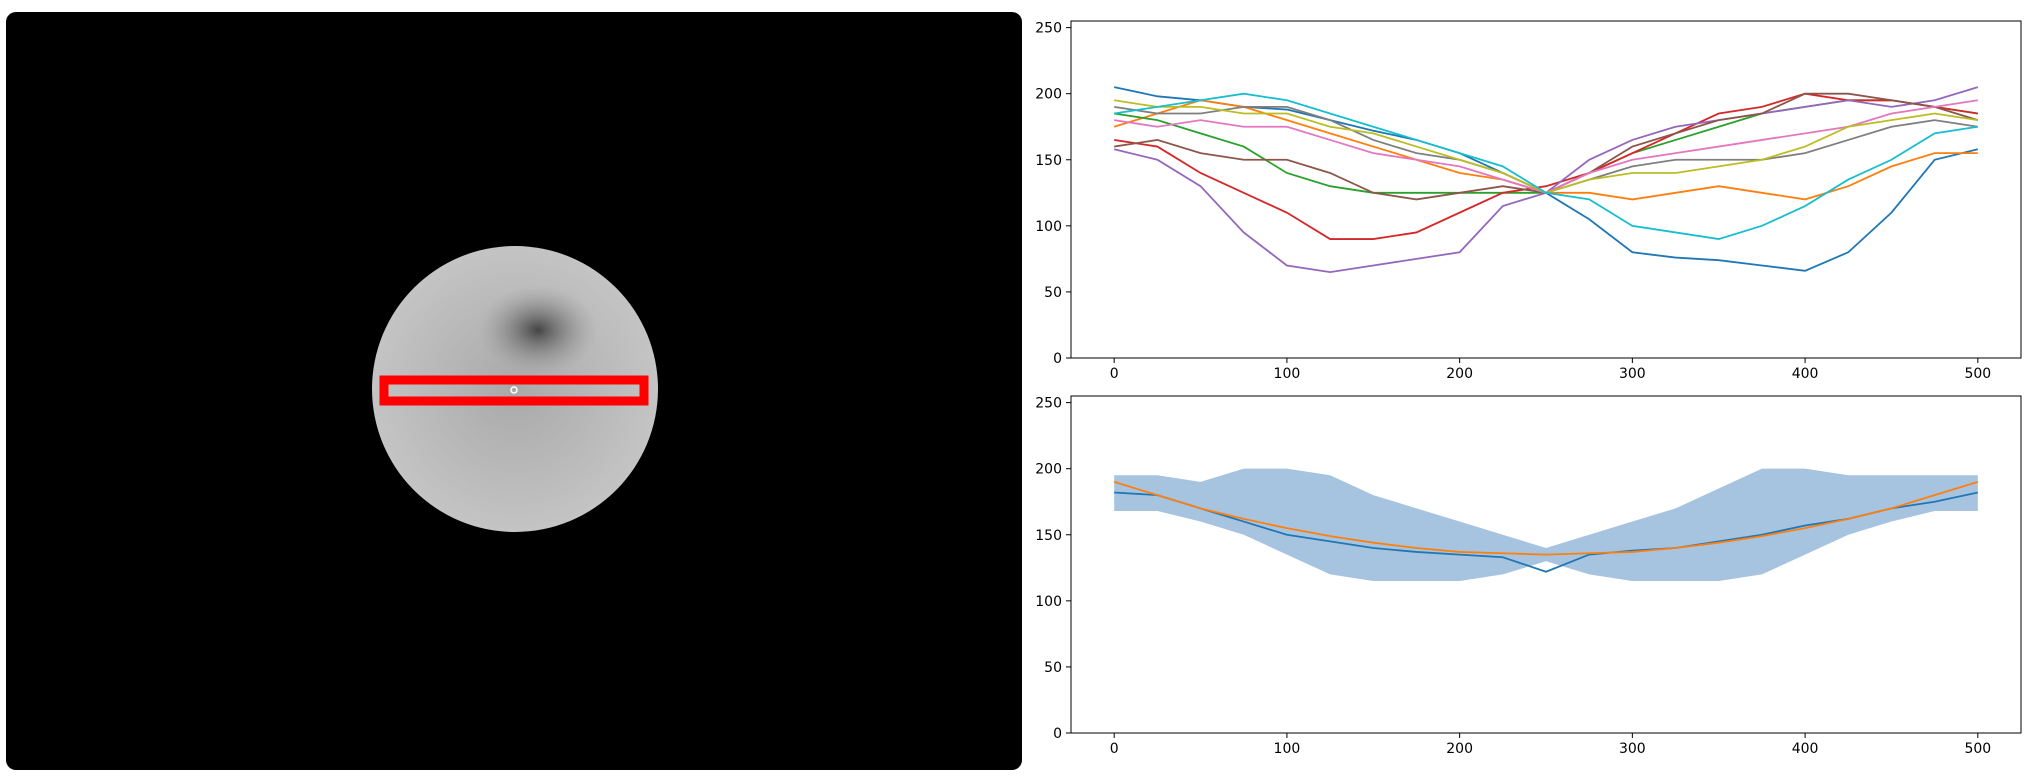 This screenshot has width=2029, height=784. I want to click on center-marker, so click(514, 390).